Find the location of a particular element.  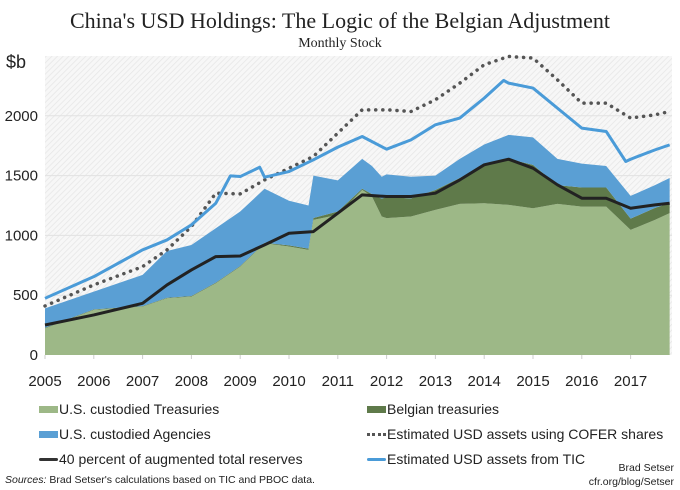

x-tick-label: 2014 is located at coordinates (484, 381).